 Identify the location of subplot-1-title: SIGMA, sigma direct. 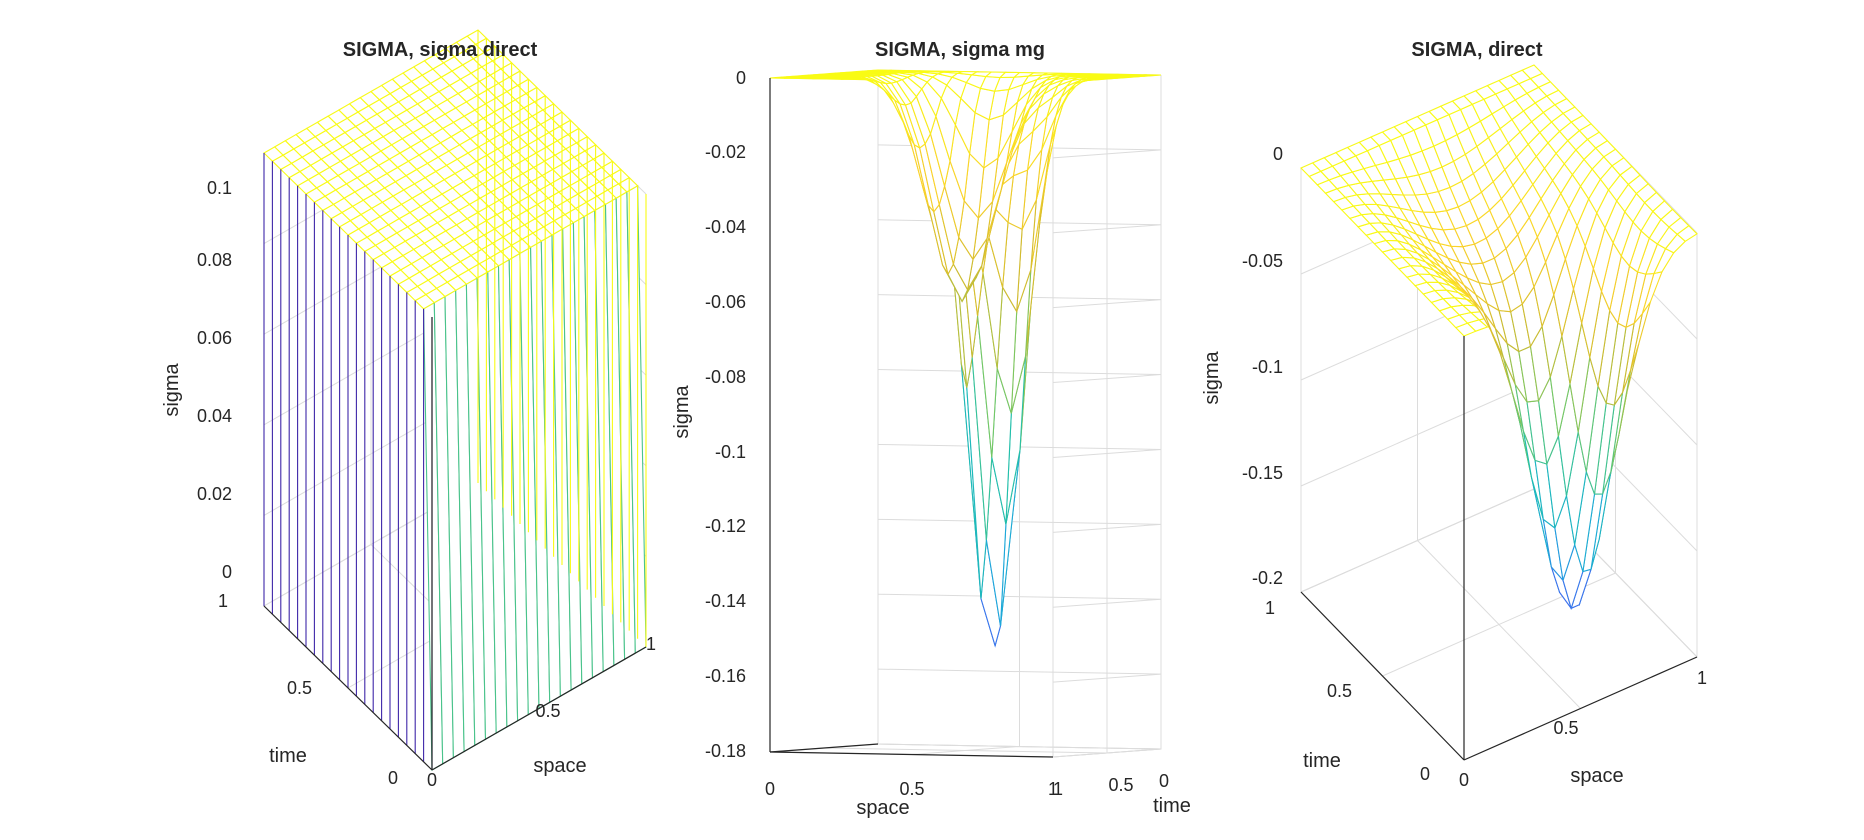
(440, 50).